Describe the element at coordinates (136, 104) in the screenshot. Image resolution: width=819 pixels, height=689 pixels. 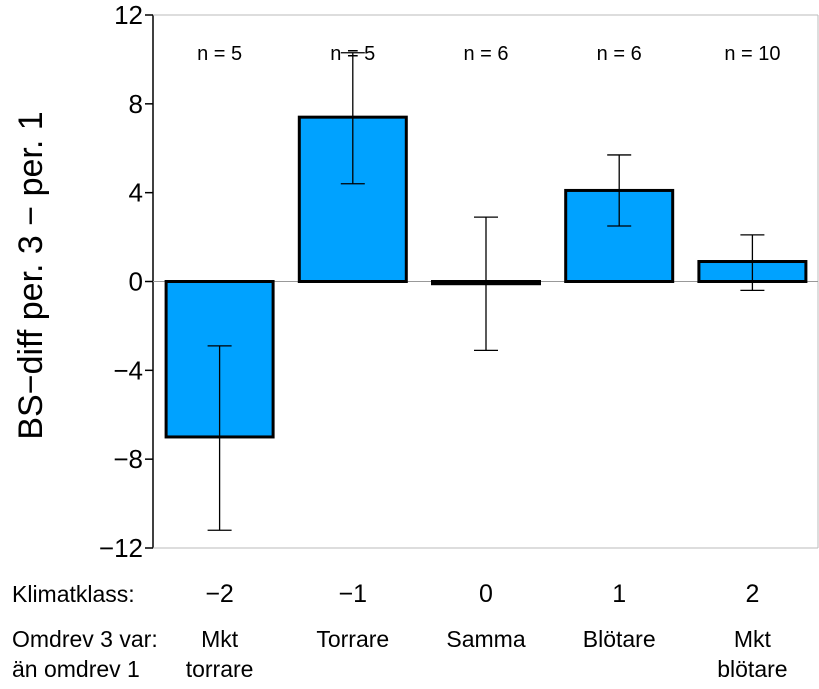
I see `y-tick-label: 8` at that location.